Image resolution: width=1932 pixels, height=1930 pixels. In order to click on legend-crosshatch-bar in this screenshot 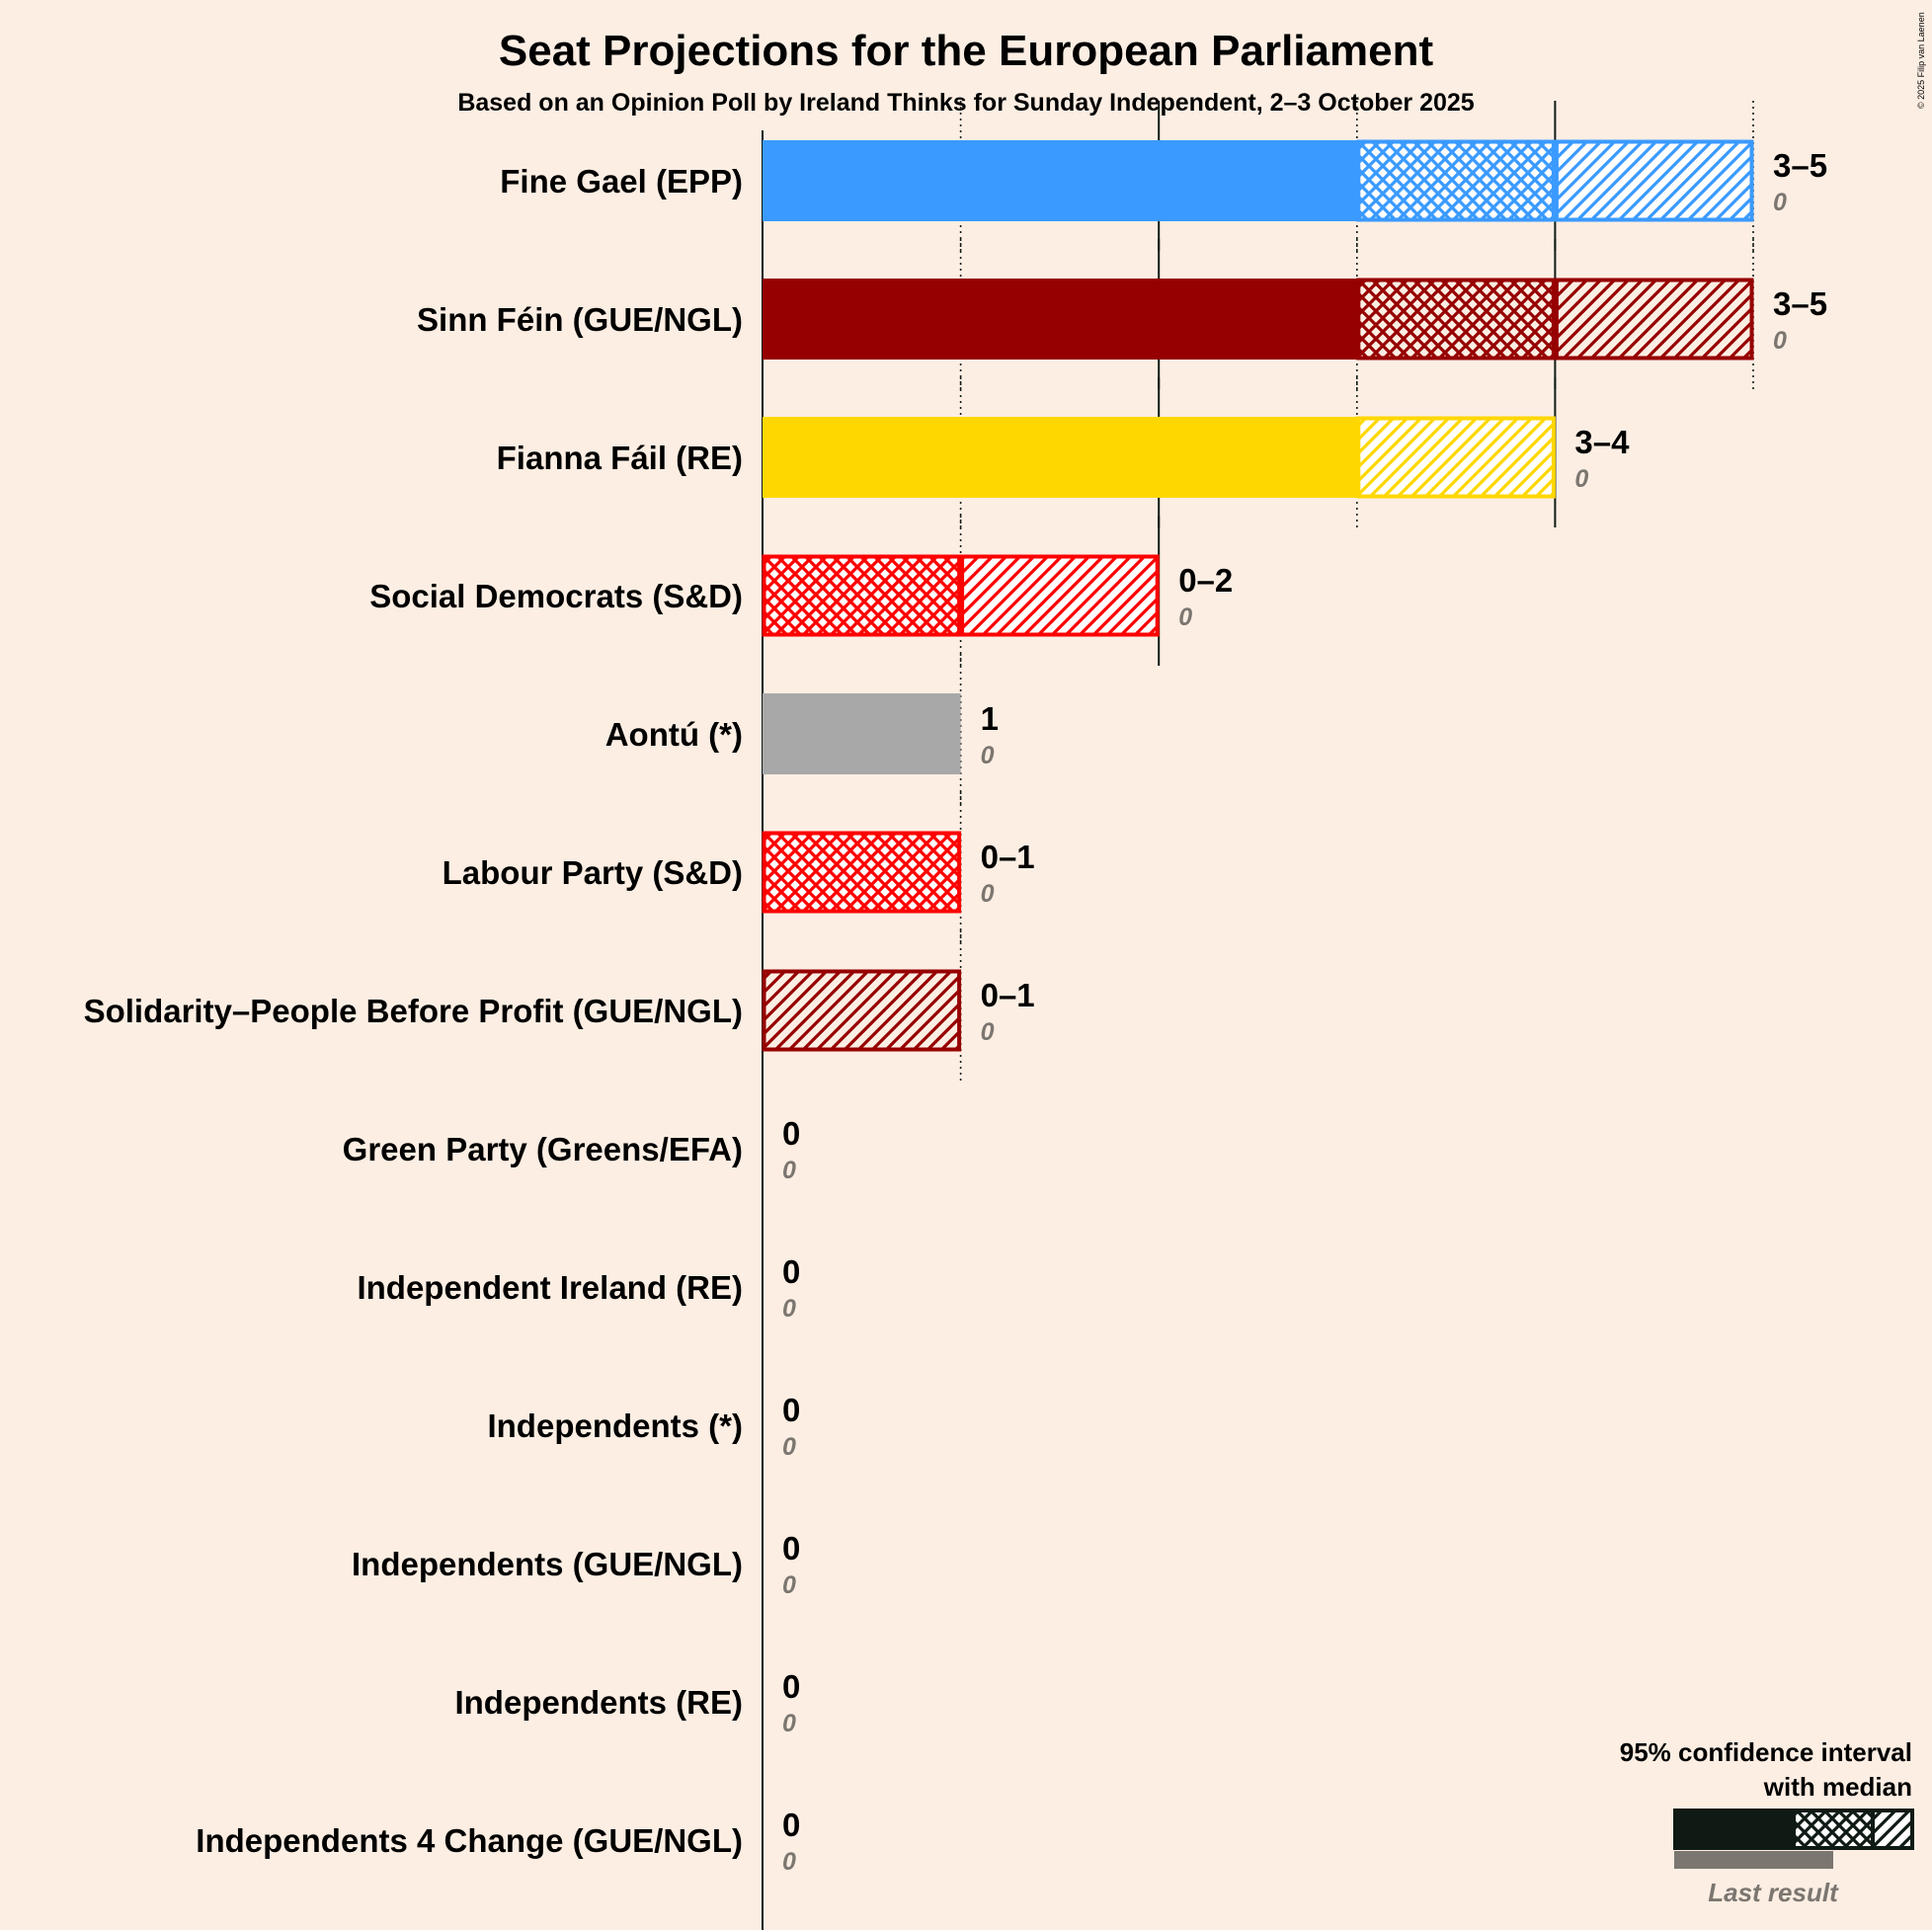, I will do `click(1833, 1829)`.